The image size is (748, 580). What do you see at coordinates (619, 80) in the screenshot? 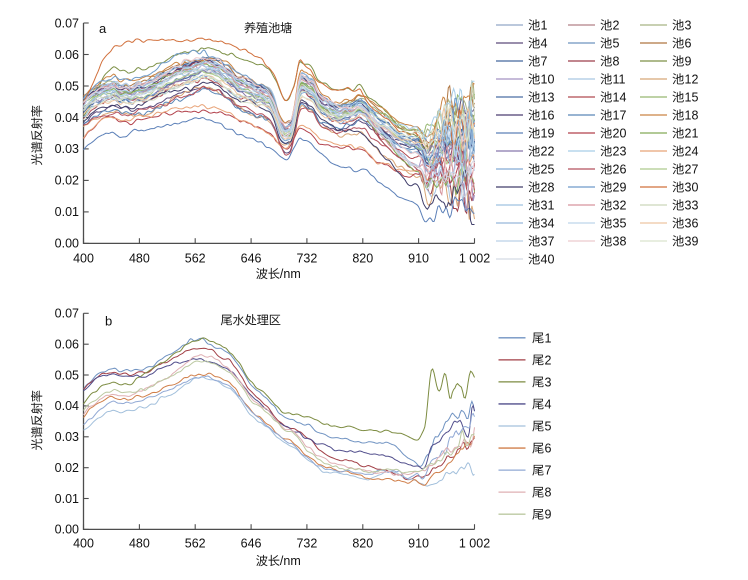
I see `svg-text: 11` at bounding box center [619, 80].